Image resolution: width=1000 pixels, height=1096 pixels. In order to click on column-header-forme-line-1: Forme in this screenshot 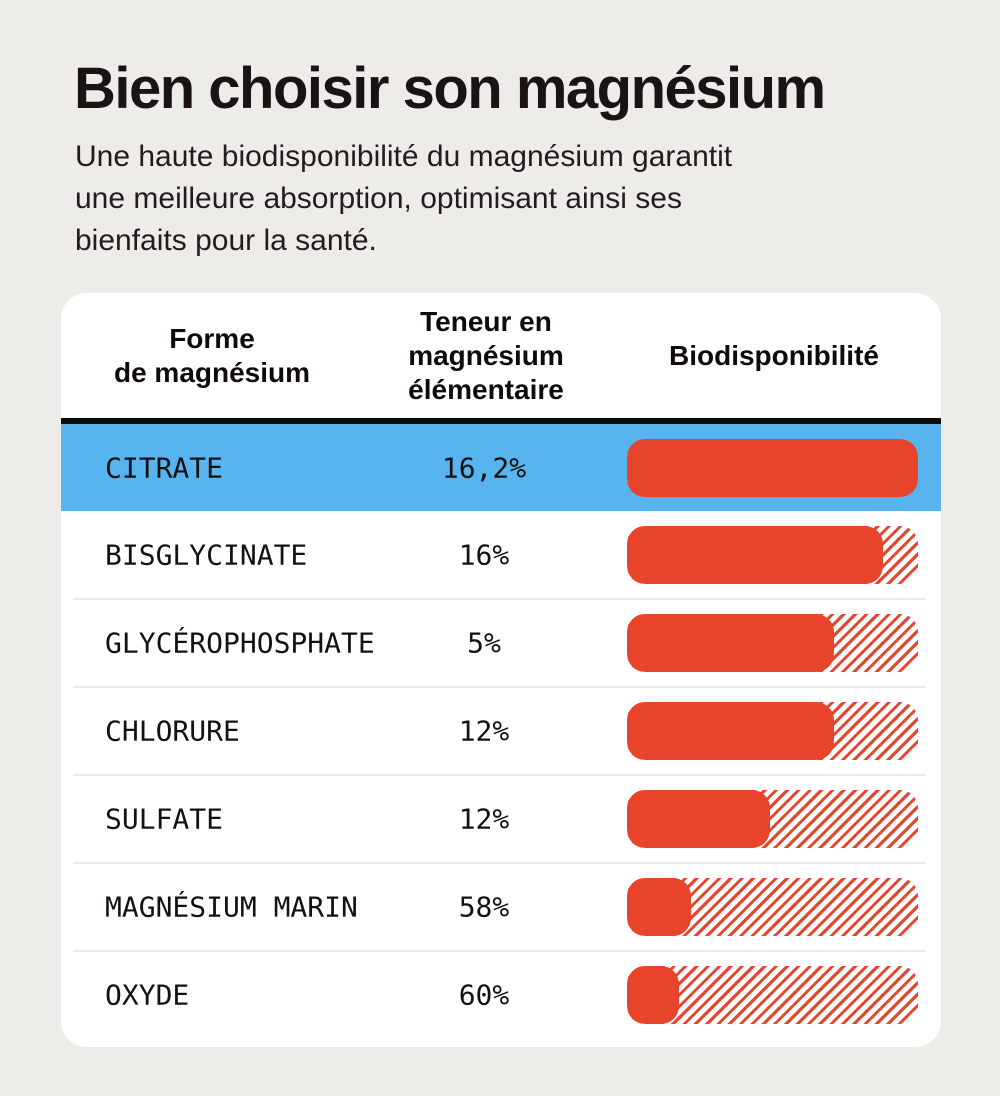, I will do `click(212, 338)`.